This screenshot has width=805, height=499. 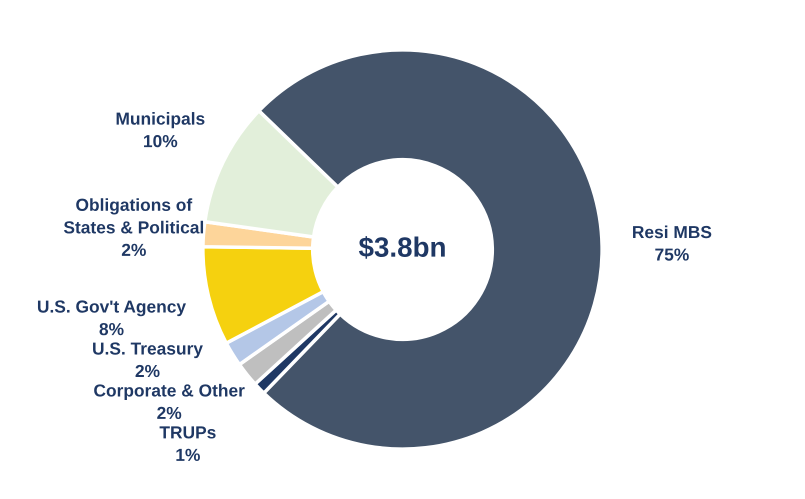 What do you see at coordinates (161, 141) in the screenshot?
I see `data-label: 10%` at bounding box center [161, 141].